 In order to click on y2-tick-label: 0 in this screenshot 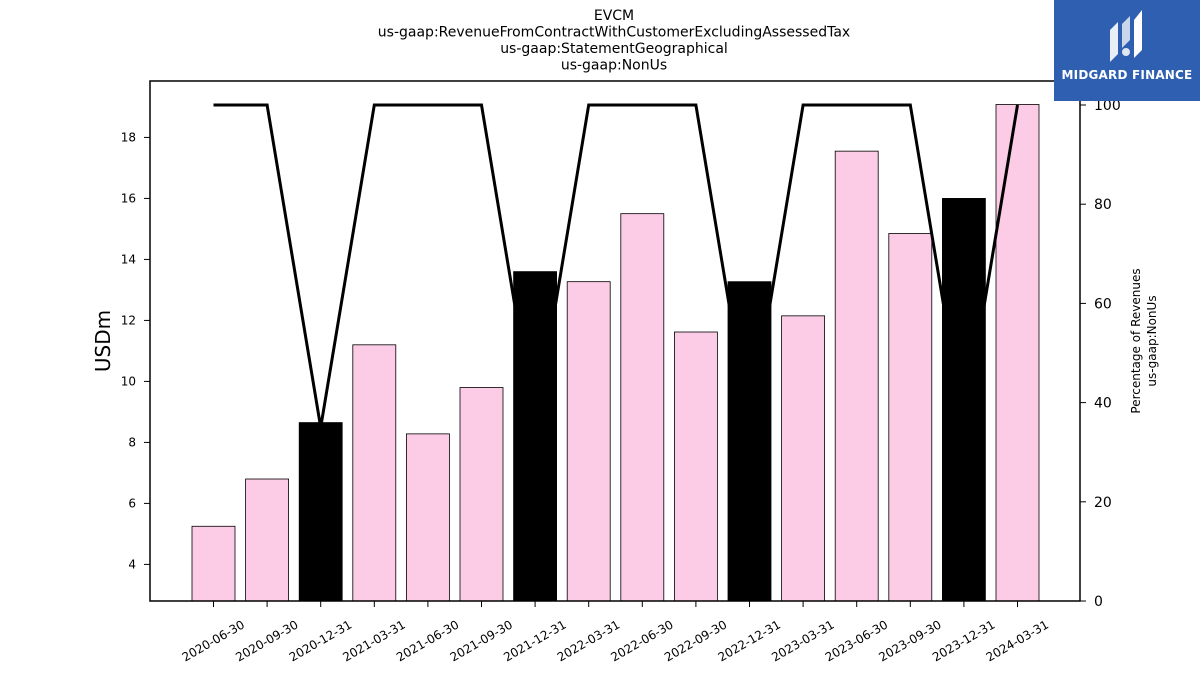, I will do `click(1098, 602)`.